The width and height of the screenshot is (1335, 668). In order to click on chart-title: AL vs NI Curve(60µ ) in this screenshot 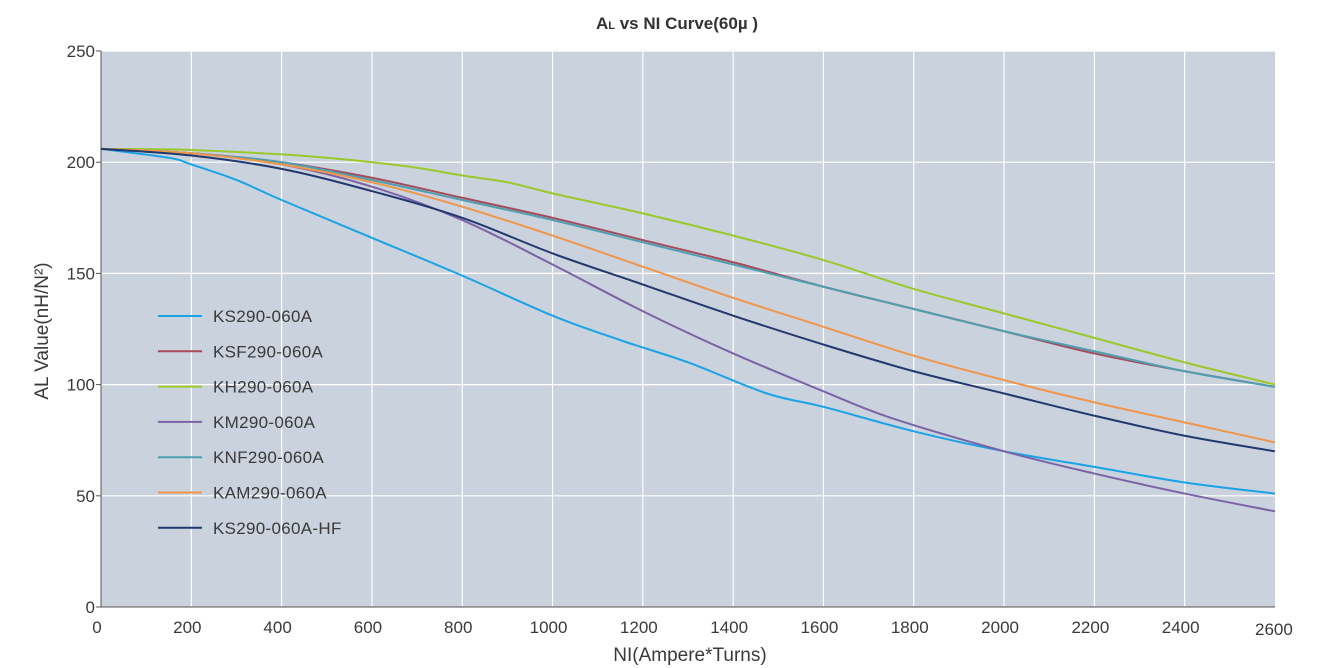, I will do `click(677, 23)`.